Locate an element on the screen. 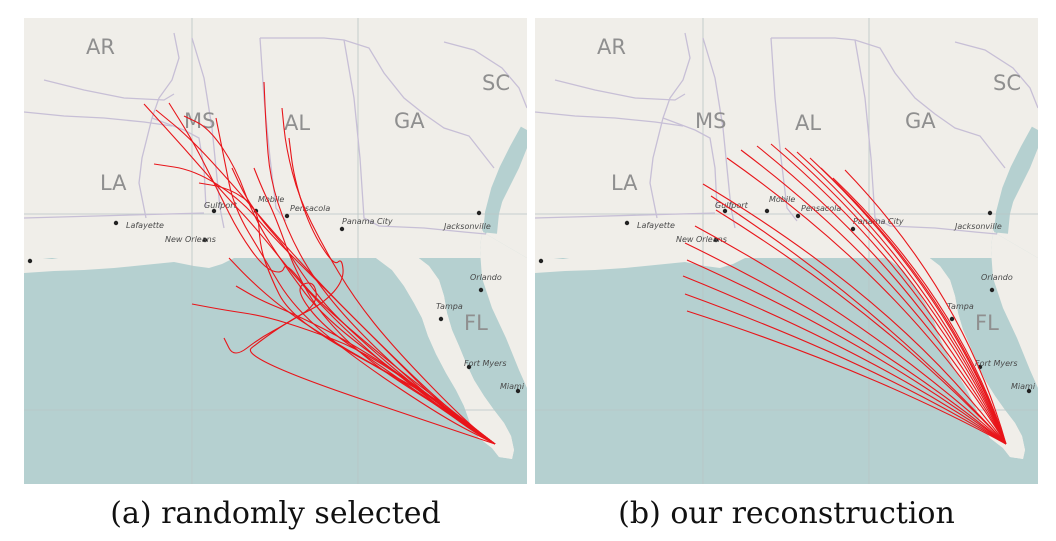 The height and width of the screenshot is (541, 1056). state-label-sc: SC is located at coordinates (496, 83).